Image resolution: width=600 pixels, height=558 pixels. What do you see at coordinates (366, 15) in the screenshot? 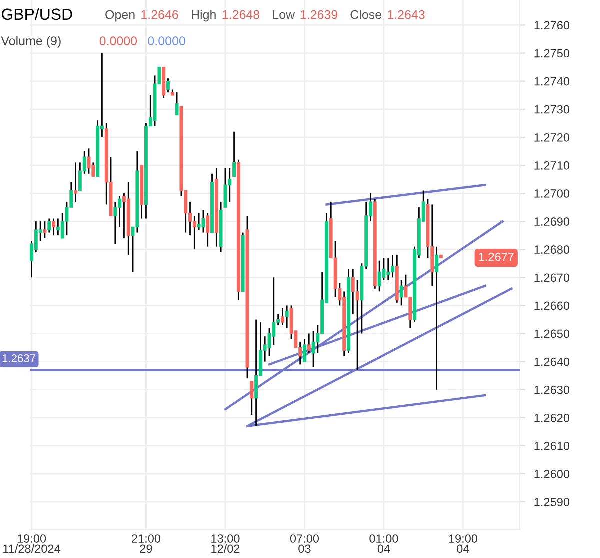
I see `annotation: Close` at bounding box center [366, 15].